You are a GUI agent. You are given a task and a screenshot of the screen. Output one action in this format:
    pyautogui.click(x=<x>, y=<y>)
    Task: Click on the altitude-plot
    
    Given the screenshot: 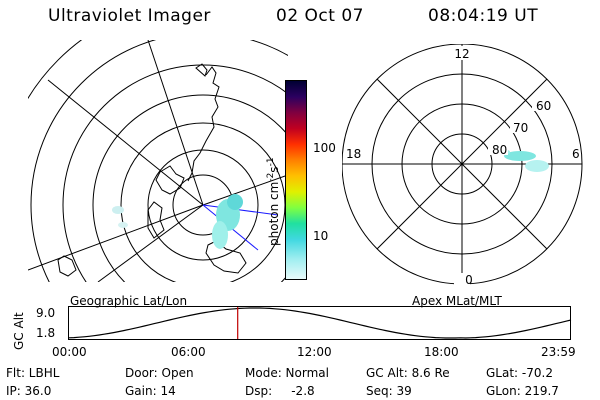 What is the action you would take?
    pyautogui.click(x=320, y=323)
    